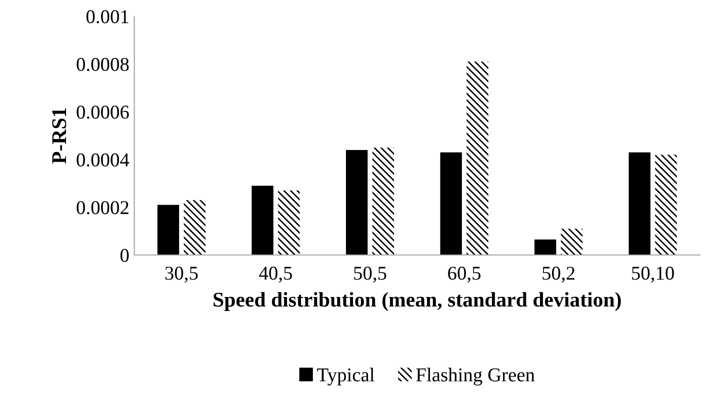 The height and width of the screenshot is (408, 707). Describe the element at coordinates (102, 112) in the screenshot. I see `y-tick-label: 0.0006` at that location.